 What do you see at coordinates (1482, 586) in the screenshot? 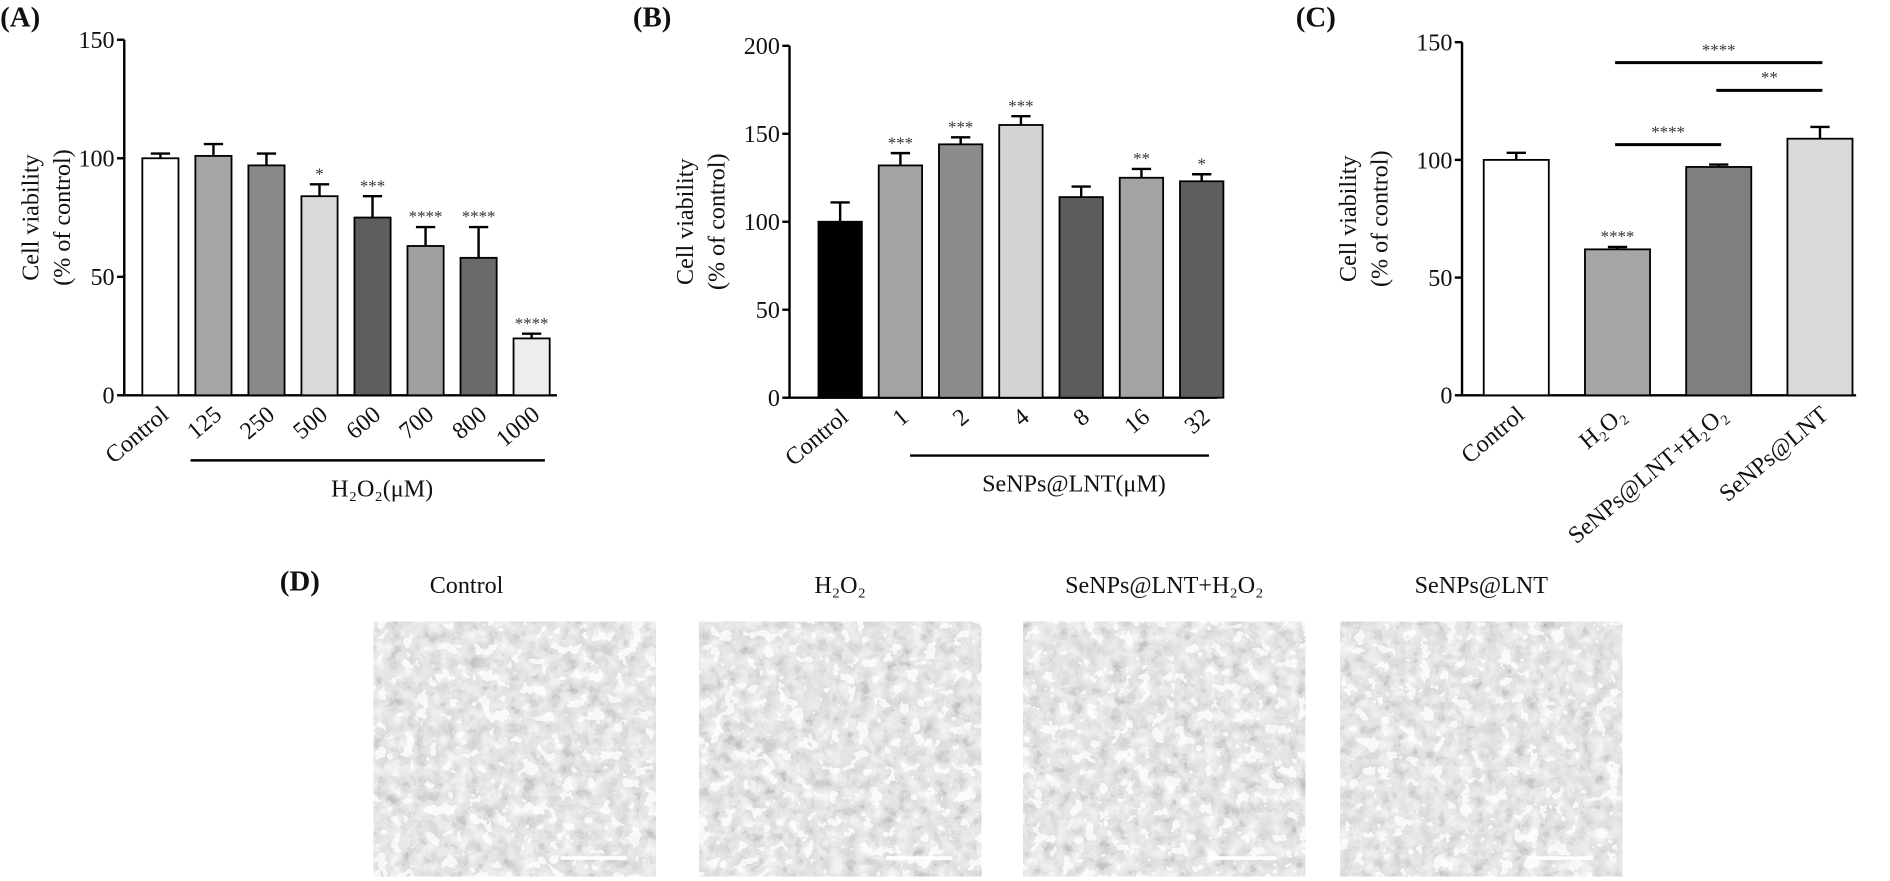
I see `image-label: SeNPs@LNT` at bounding box center [1482, 586].